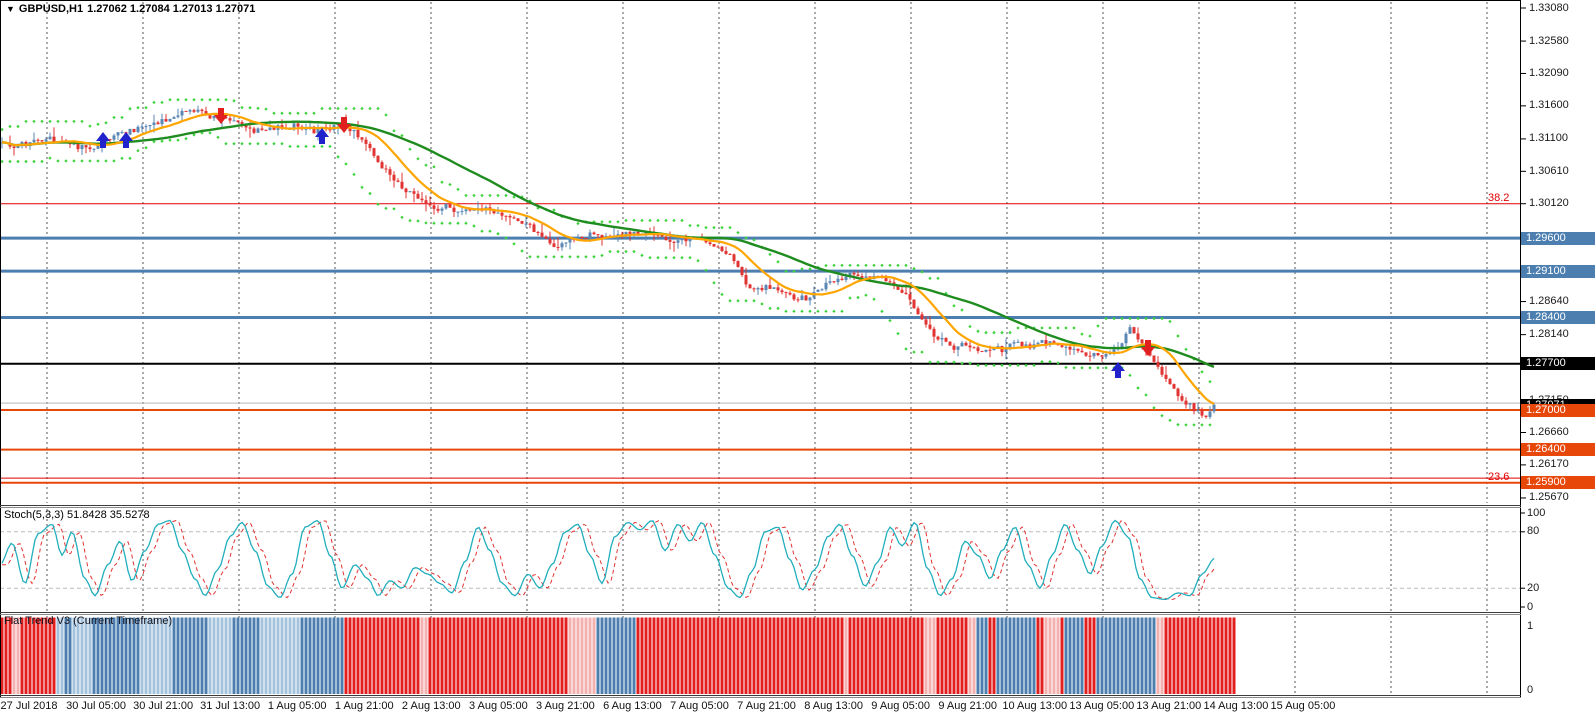 This screenshot has width=1596, height=716. Describe the element at coordinates (1549, 497) in the screenshot. I see `price-tick: 1.25670` at that location.